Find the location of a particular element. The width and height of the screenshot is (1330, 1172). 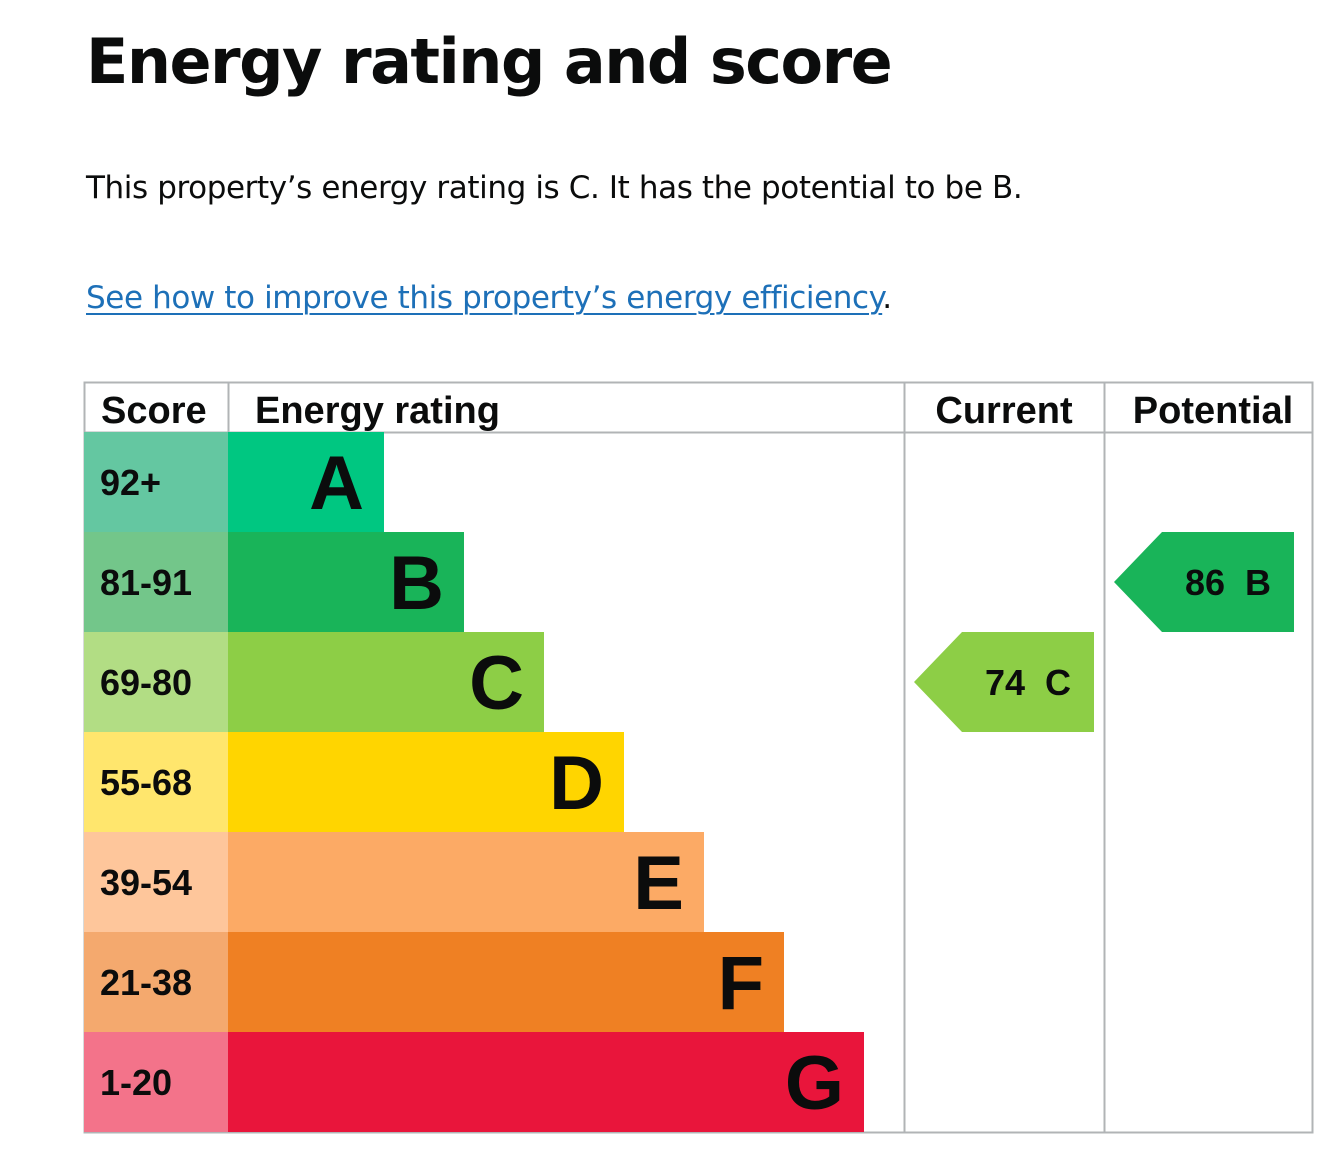

score-cell-e is located at coordinates (156, 882).